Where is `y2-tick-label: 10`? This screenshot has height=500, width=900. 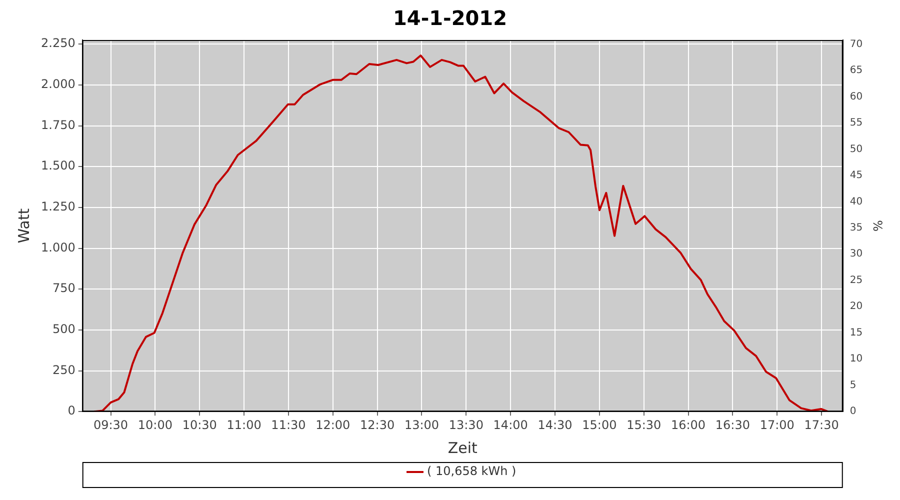 y2-tick-label: 10 is located at coordinates (856, 359).